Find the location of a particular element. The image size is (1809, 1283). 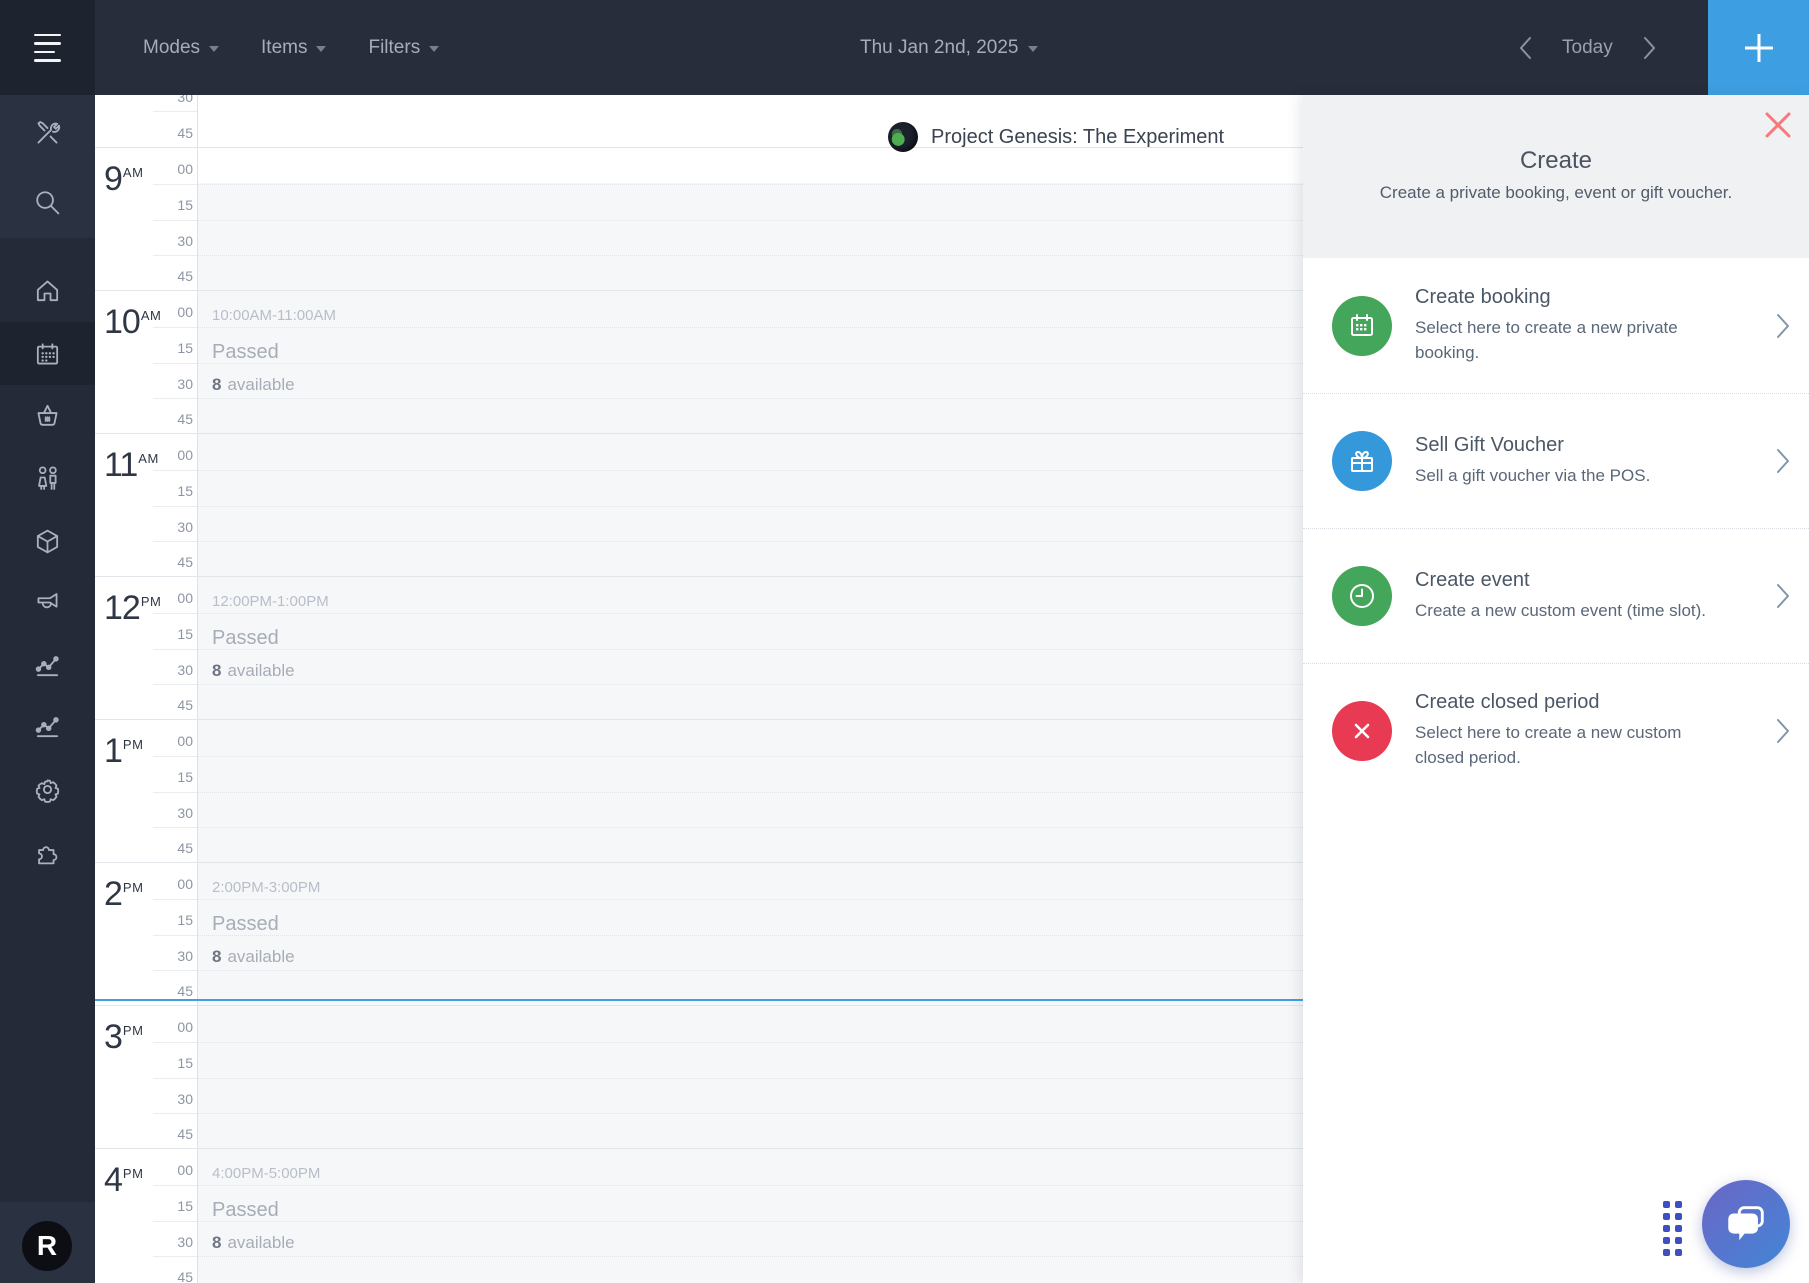

chat-icon is located at coordinates (1746, 1223).